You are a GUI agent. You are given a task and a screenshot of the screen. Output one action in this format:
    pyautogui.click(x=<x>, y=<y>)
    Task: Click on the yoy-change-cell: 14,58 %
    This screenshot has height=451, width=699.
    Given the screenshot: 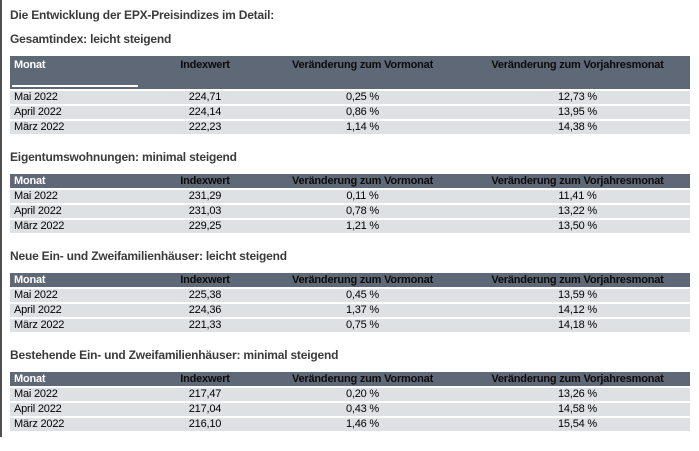 What is the action you would take?
    pyautogui.click(x=577, y=409)
    